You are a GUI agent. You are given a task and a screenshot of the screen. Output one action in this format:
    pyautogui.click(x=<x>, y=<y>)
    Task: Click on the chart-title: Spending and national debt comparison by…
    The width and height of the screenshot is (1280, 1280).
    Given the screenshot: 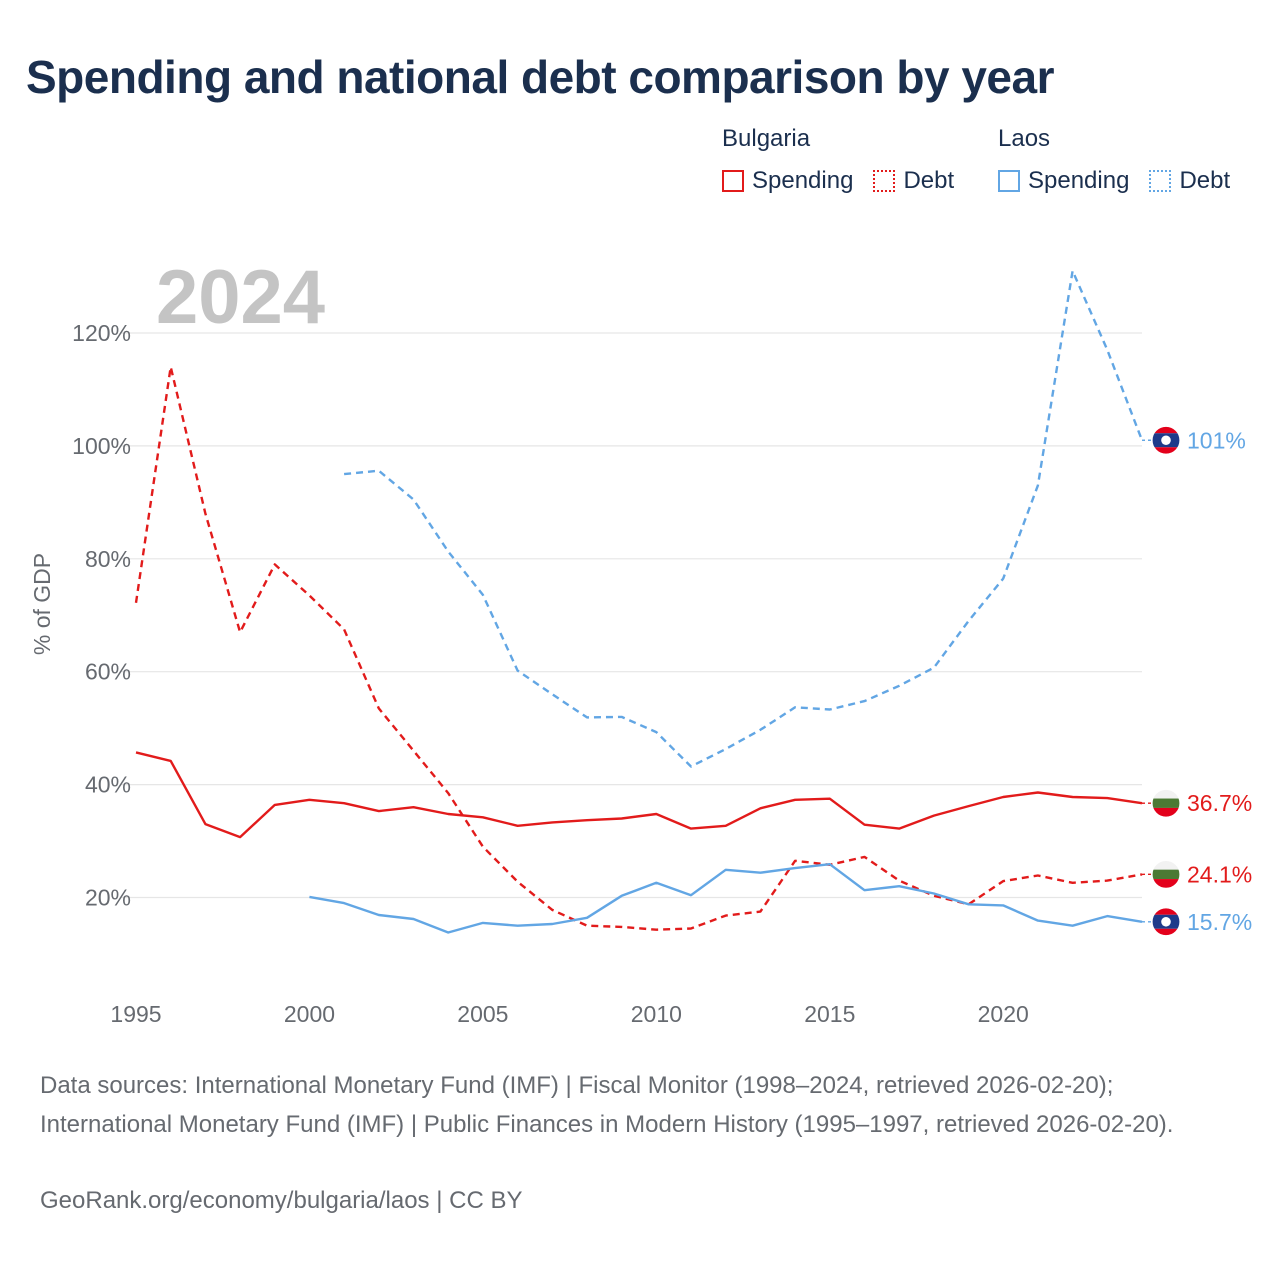 What is the action you would take?
    pyautogui.click(x=540, y=77)
    